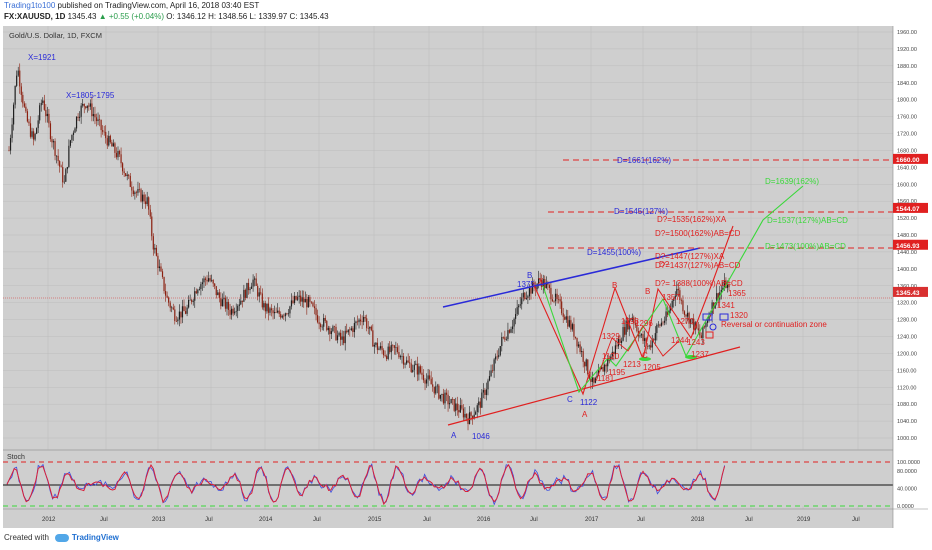 The image size is (932, 550). What do you see at coordinates (907, 50) in the screenshot?
I see `price-tick-label: 1920.00` at bounding box center [907, 50].